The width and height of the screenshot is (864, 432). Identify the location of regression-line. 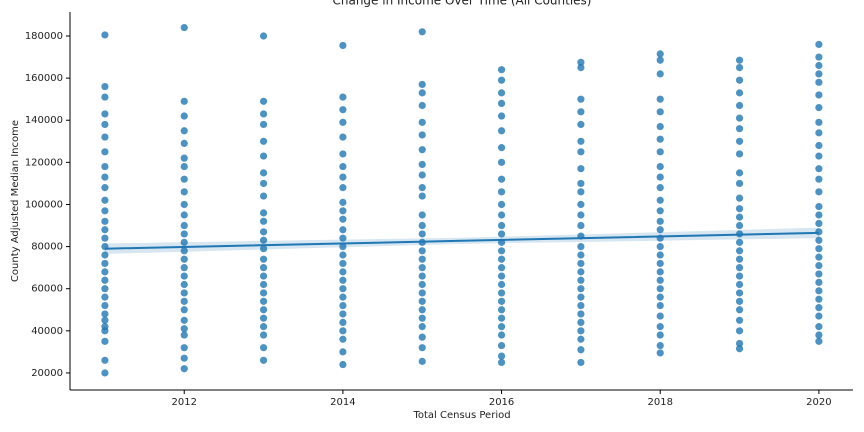
(461, 240).